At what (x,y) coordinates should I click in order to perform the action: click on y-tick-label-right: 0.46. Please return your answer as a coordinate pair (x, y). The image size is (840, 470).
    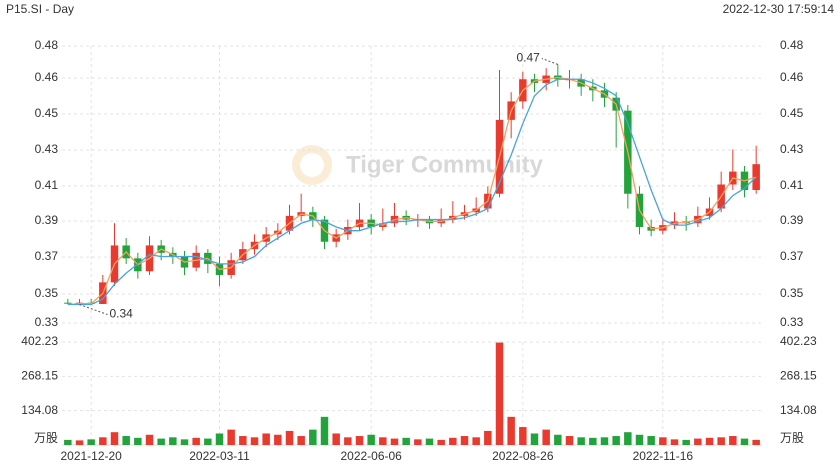
    Looking at the image, I should click on (792, 77).